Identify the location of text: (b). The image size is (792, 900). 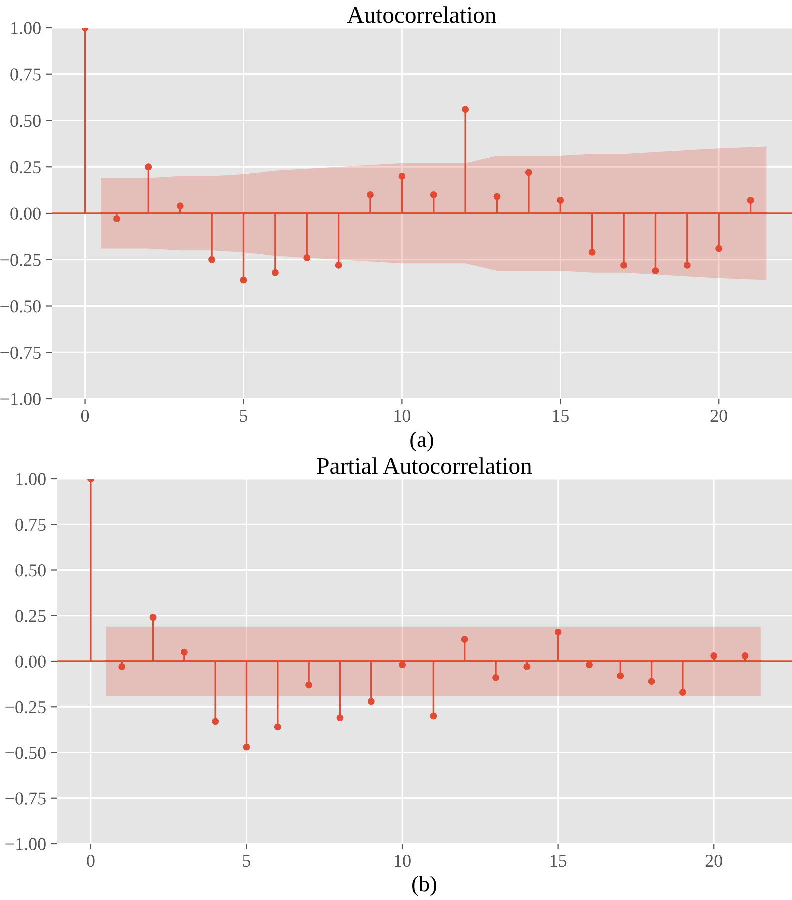
(424, 886).